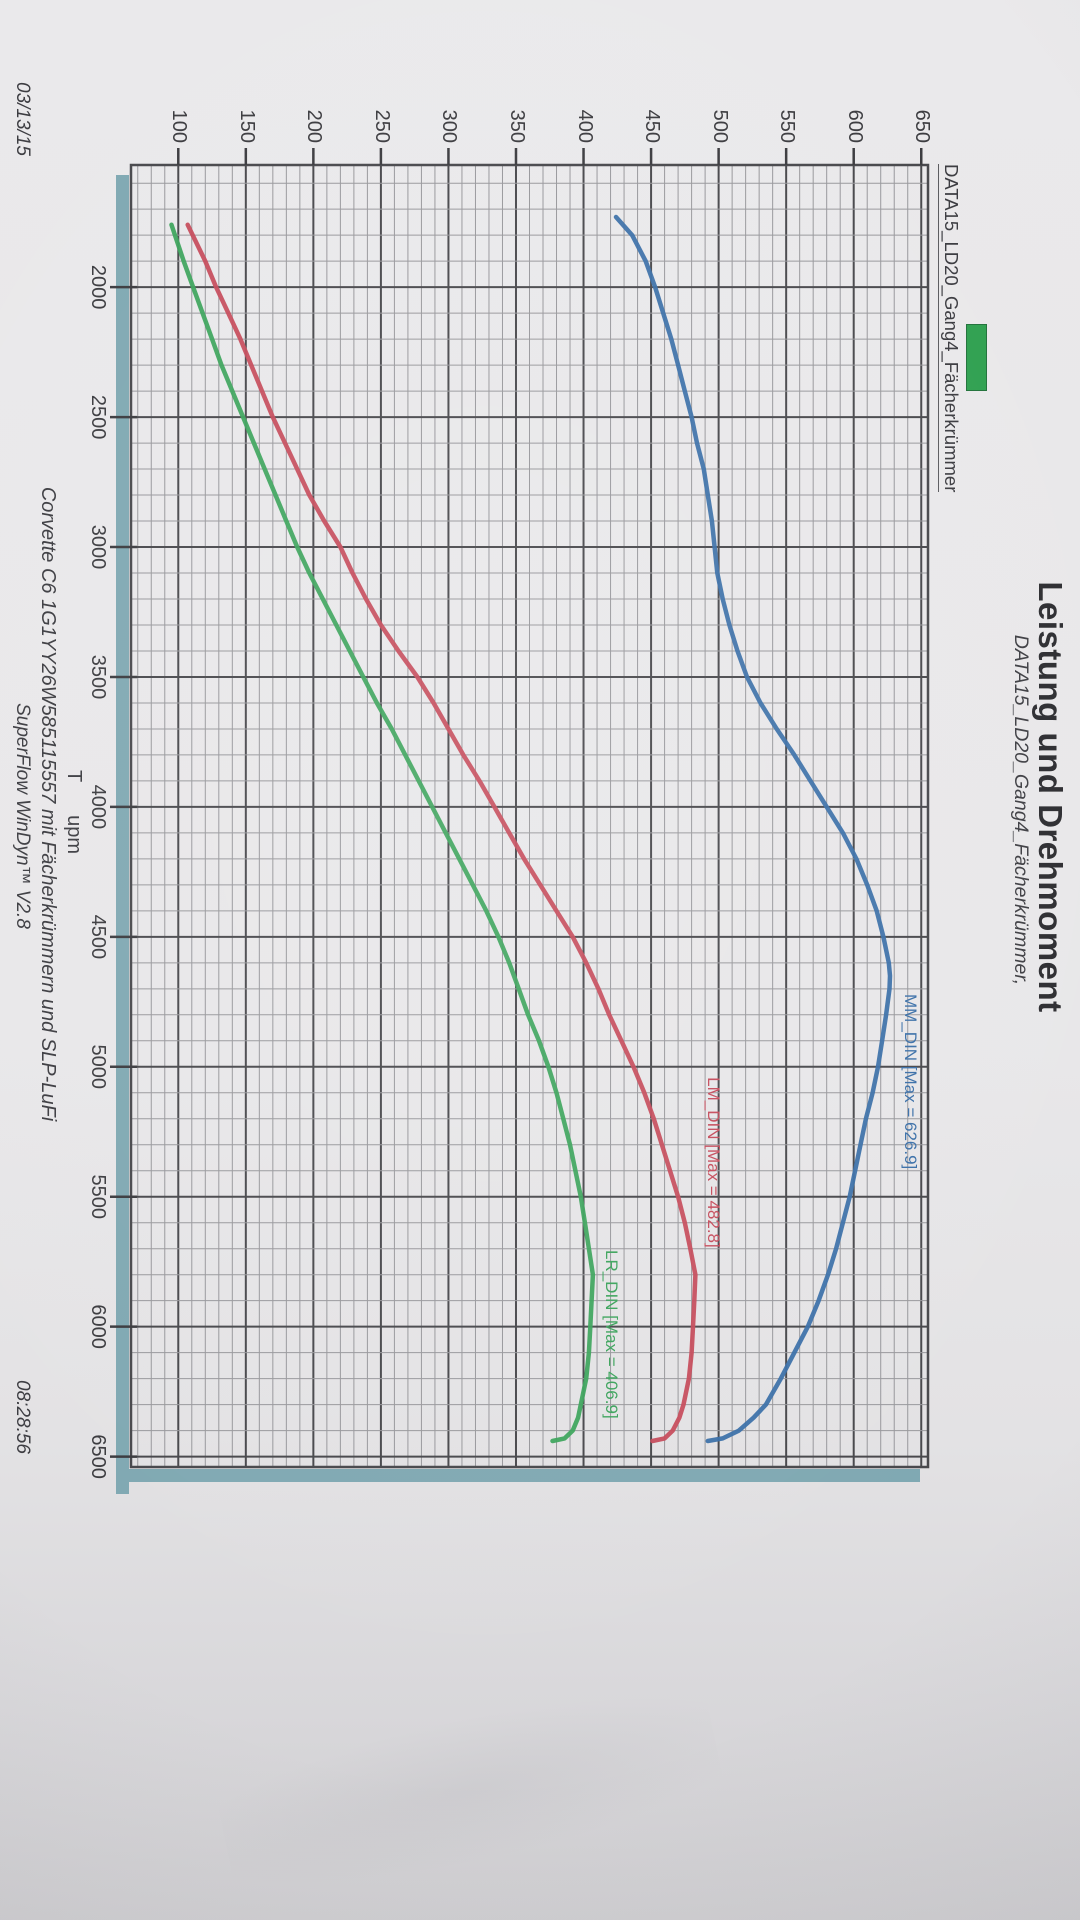  Describe the element at coordinates (652, 126) in the screenshot. I see `y-tick-label: 450` at that location.